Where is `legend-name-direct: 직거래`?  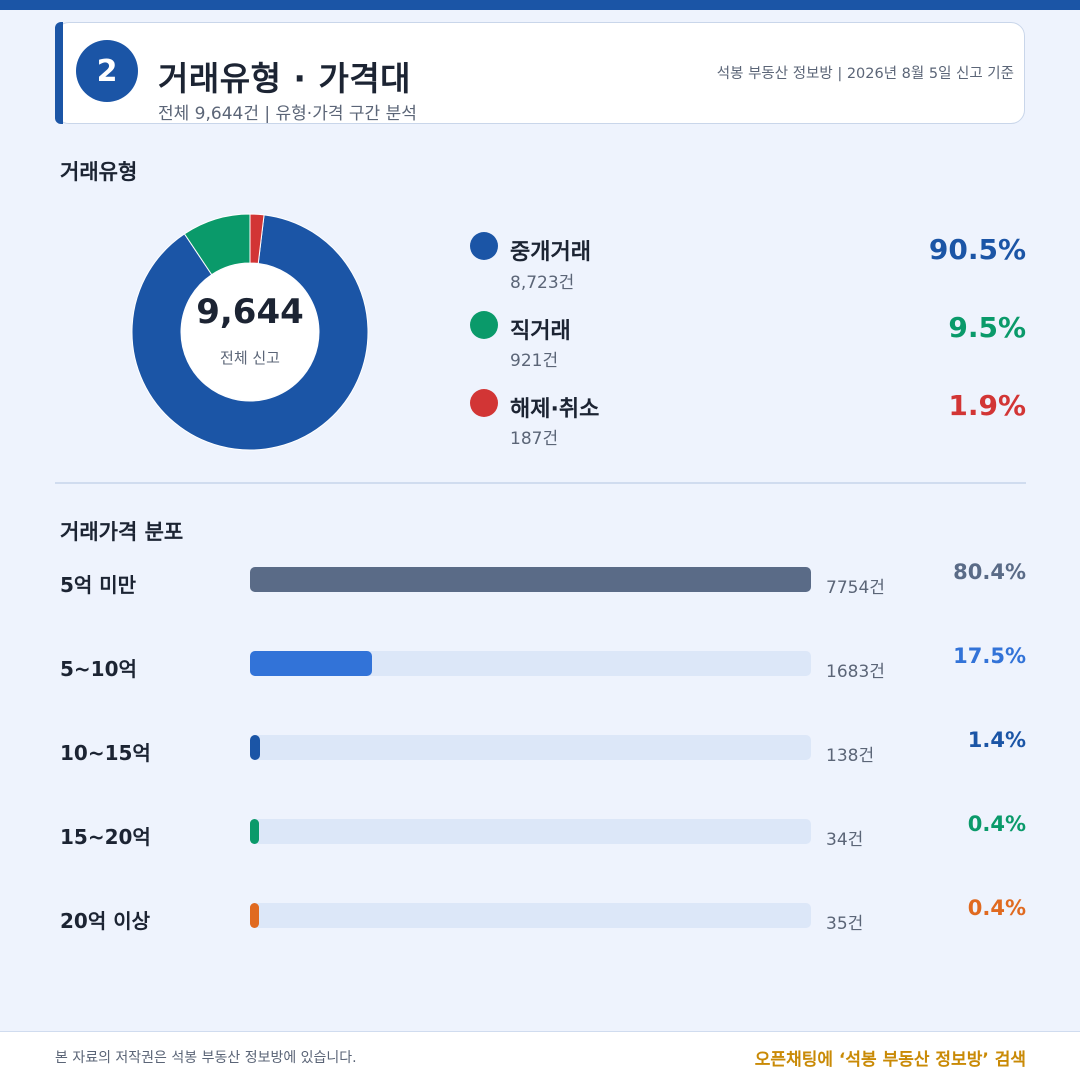
legend-name-direct: 직거래 is located at coordinates (540, 331).